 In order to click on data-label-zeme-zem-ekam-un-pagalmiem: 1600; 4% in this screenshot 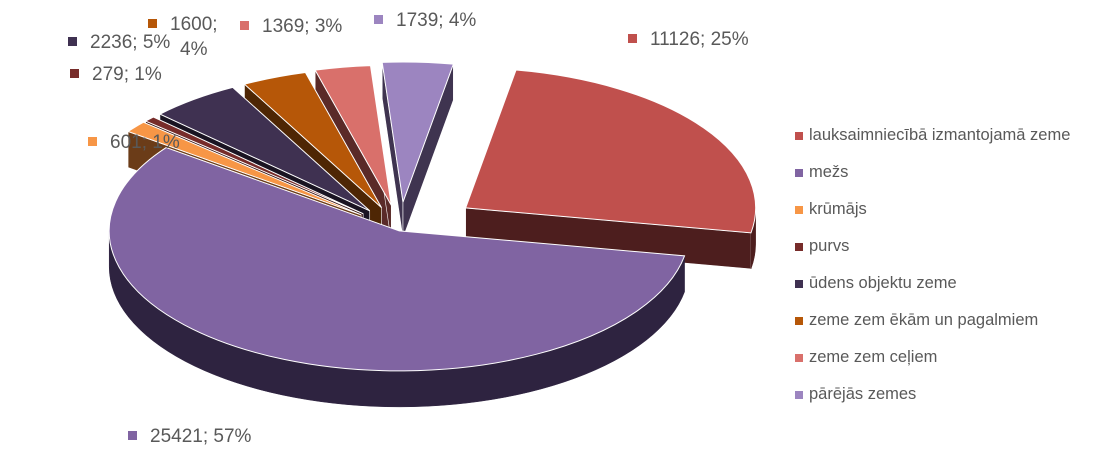, I will do `click(183, 37)`.